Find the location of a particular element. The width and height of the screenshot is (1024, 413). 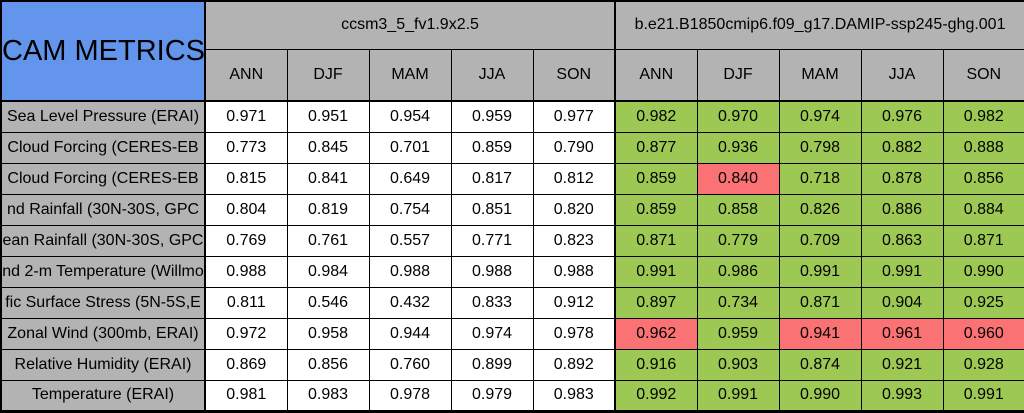

value-cell: 0.771 is located at coordinates (492, 240).